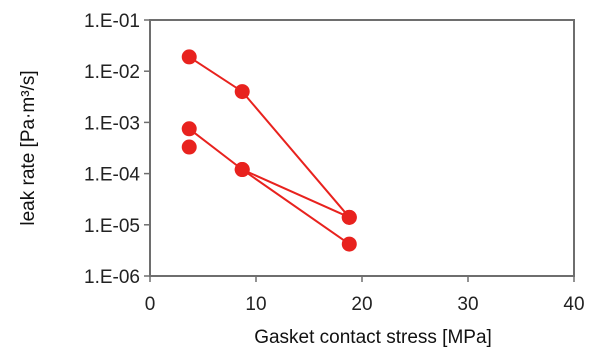 This screenshot has height=353, width=596. What do you see at coordinates (150, 304) in the screenshot?
I see `x-tick-label: 0` at bounding box center [150, 304].